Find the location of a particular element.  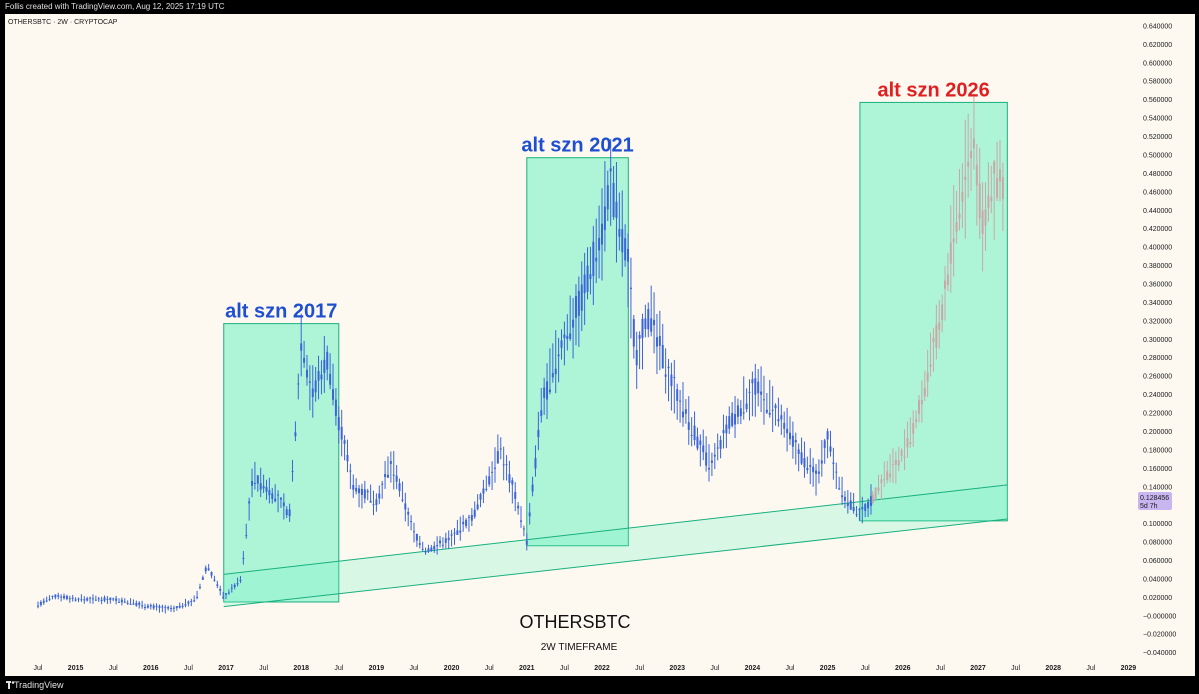

brand-name: TradingView is located at coordinates (39, 685).